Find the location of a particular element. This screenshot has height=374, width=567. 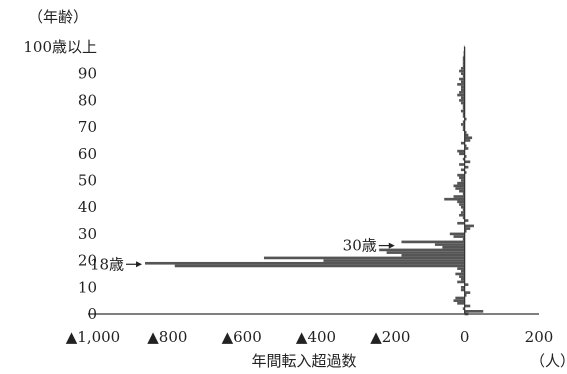

annotation-label: 30歳 is located at coordinates (360, 246).